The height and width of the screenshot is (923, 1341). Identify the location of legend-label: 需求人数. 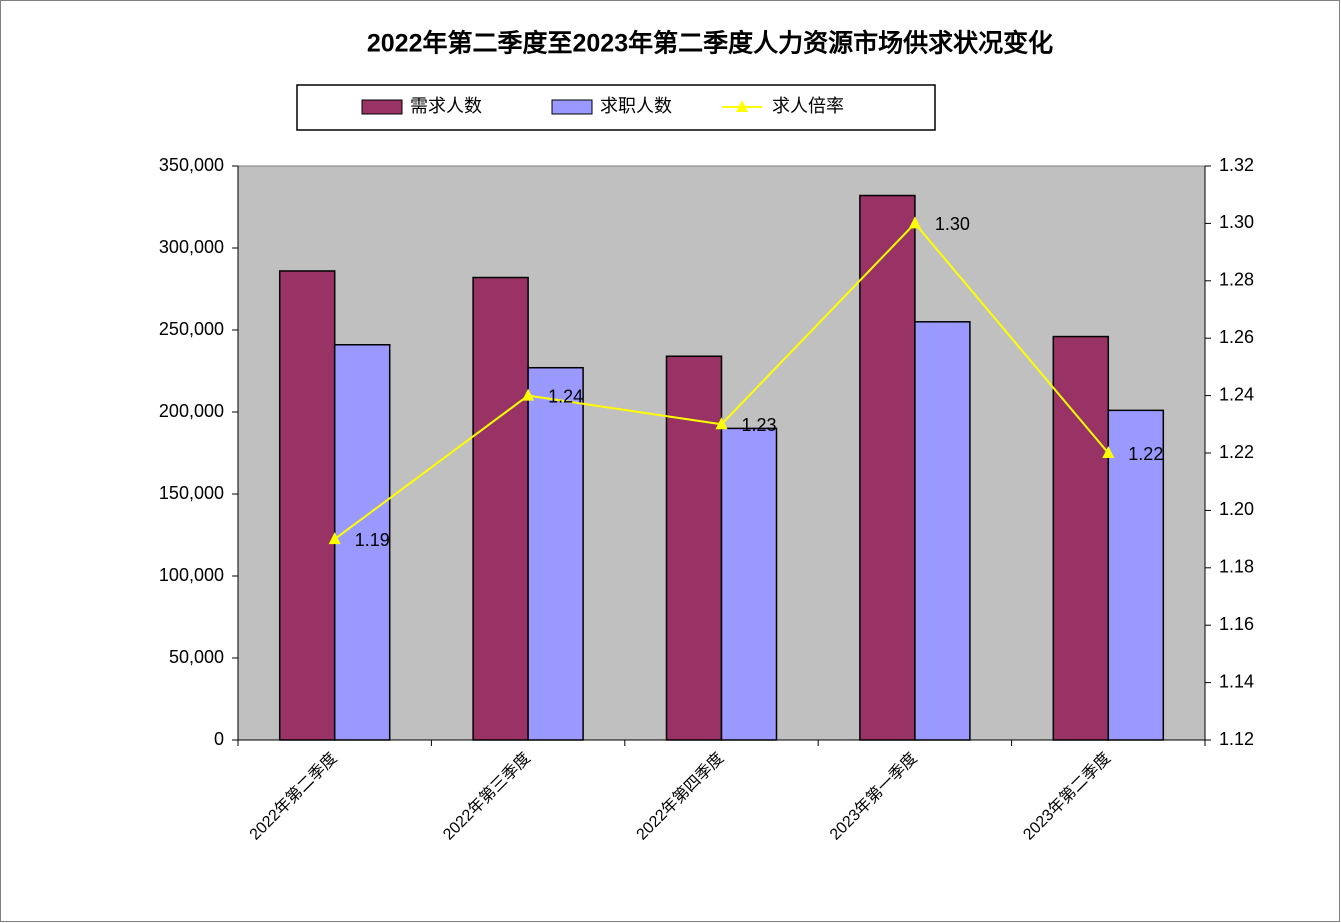
(446, 106).